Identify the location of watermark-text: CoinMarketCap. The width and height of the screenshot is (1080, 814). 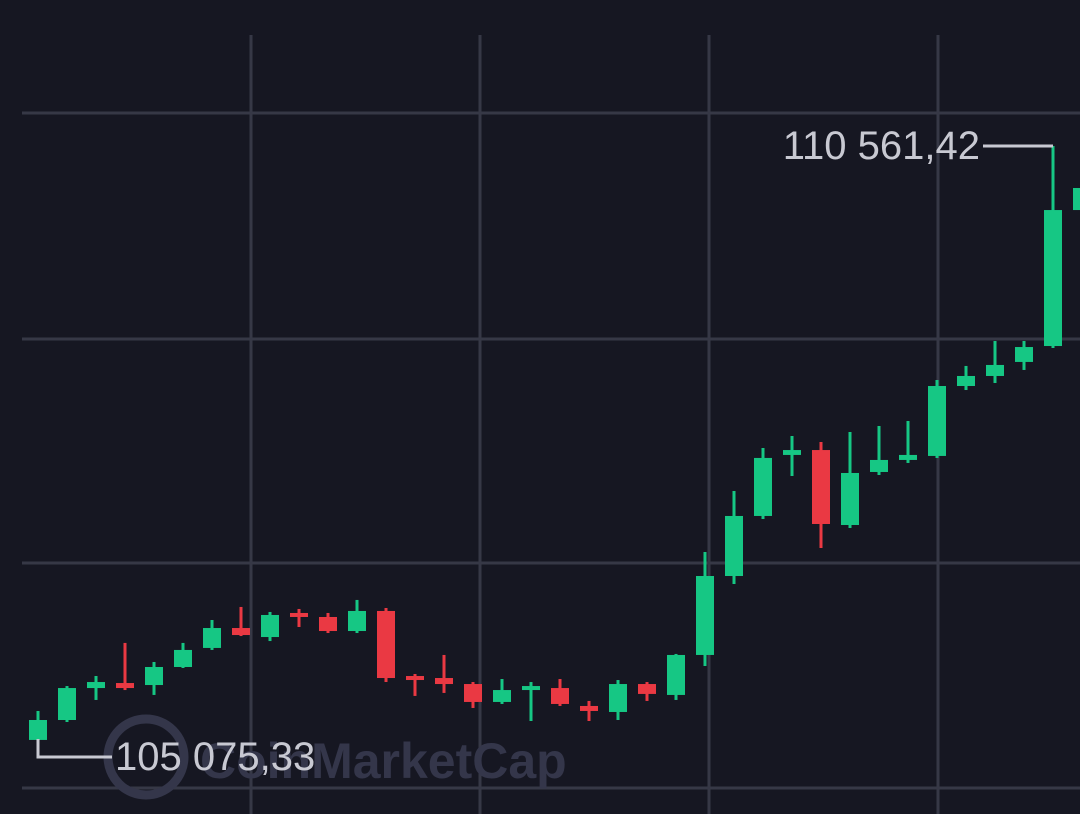
(383, 761).